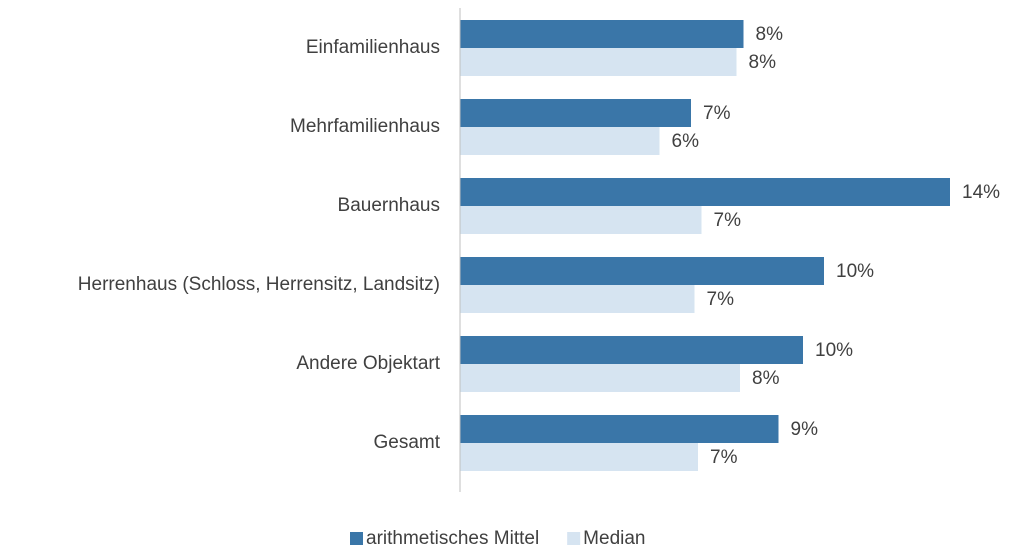 The height and width of the screenshot is (549, 1015). I want to click on y-tick-label: Andere Objektart, so click(368, 363).